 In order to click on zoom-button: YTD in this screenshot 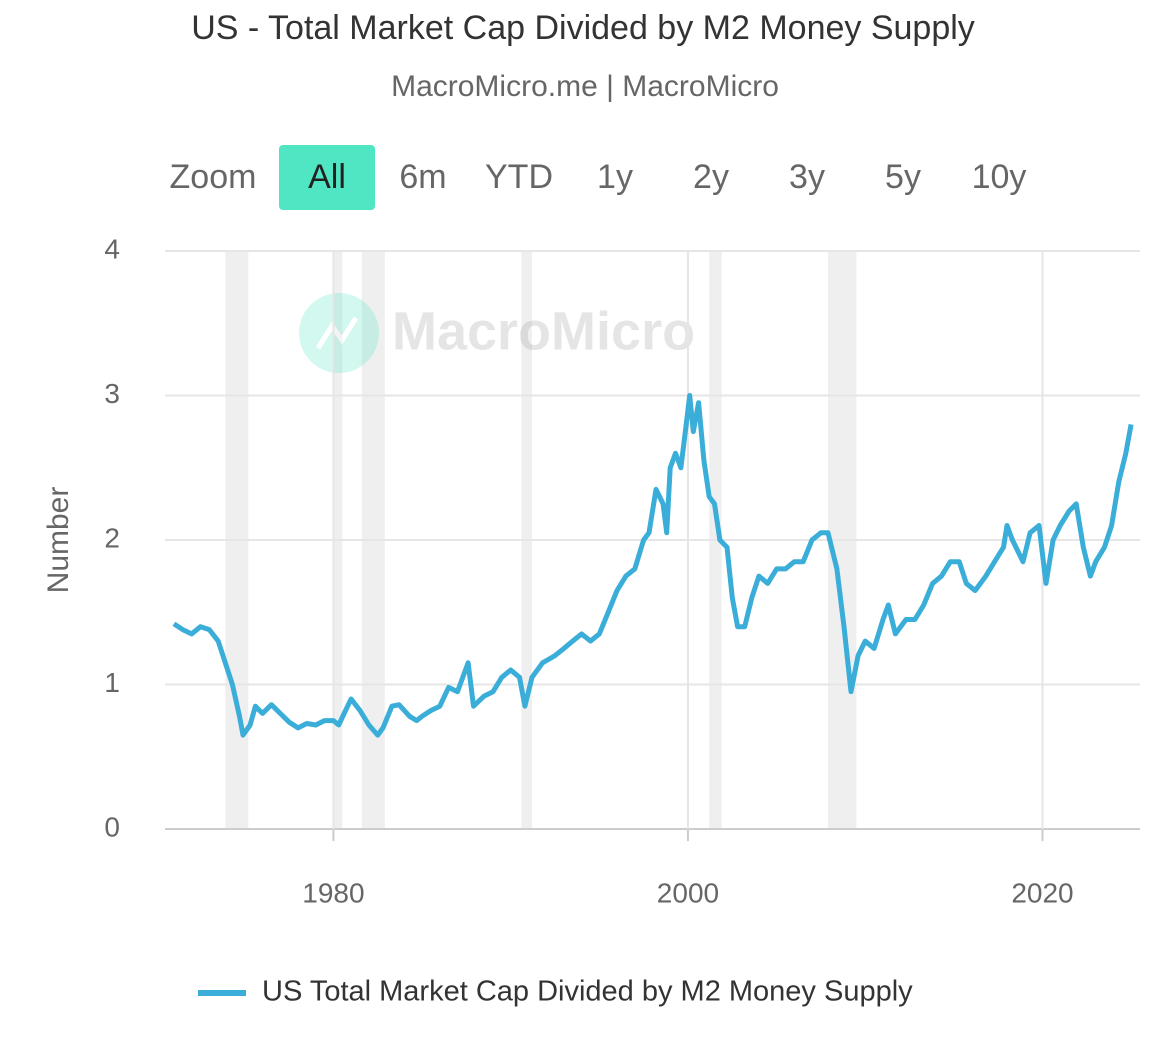, I will do `click(519, 177)`.